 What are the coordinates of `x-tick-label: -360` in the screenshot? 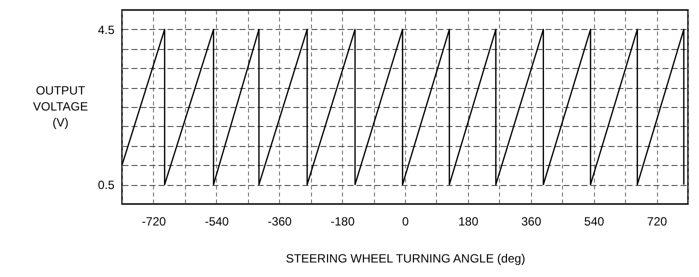 It's located at (280, 221).